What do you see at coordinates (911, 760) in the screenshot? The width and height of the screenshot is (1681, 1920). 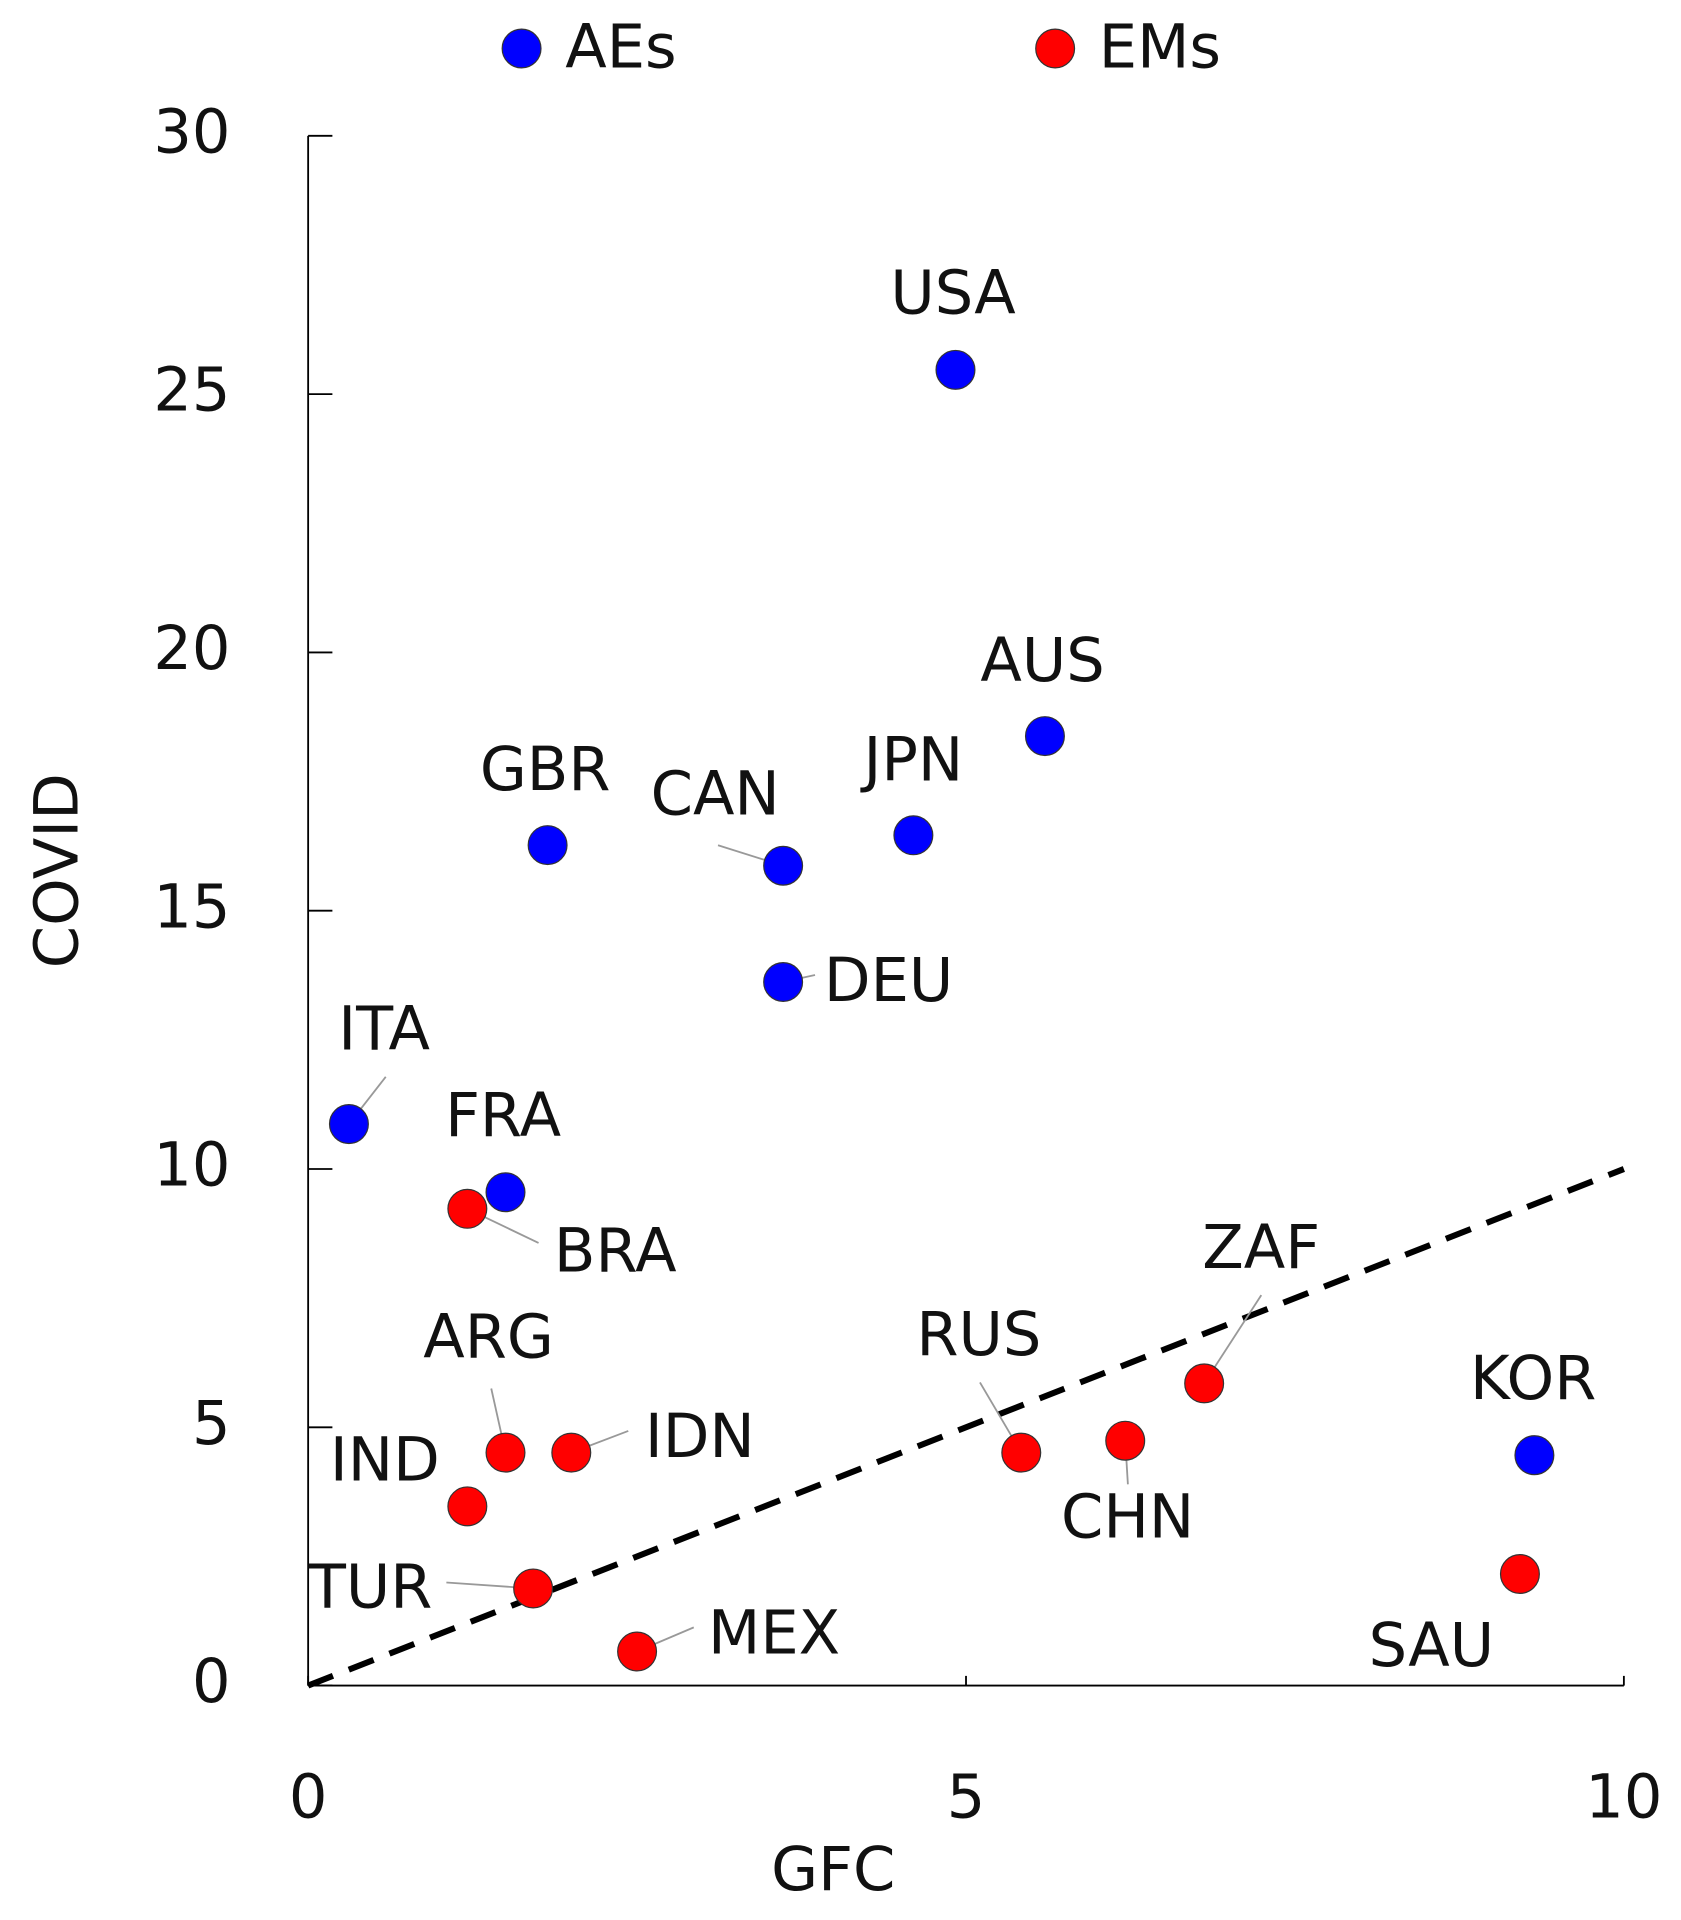 I see `point-label: JPN` at bounding box center [911, 760].